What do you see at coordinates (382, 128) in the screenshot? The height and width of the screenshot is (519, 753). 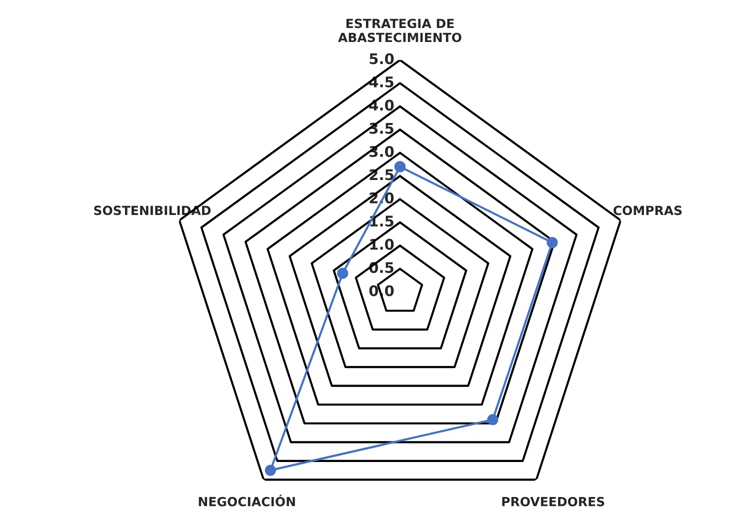 I see `y-tick-label: 3.5` at bounding box center [382, 128].